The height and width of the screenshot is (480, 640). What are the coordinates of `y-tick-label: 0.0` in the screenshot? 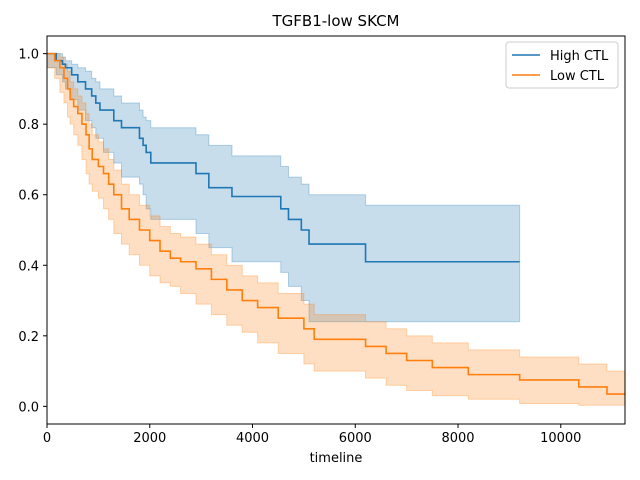 It's located at (28, 407).